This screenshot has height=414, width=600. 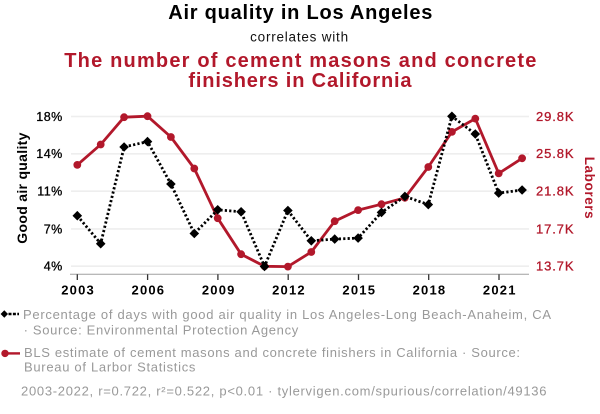 What do you see at coordinates (53, 267) in the screenshot?
I see `svg-text: 4%` at bounding box center [53, 267].